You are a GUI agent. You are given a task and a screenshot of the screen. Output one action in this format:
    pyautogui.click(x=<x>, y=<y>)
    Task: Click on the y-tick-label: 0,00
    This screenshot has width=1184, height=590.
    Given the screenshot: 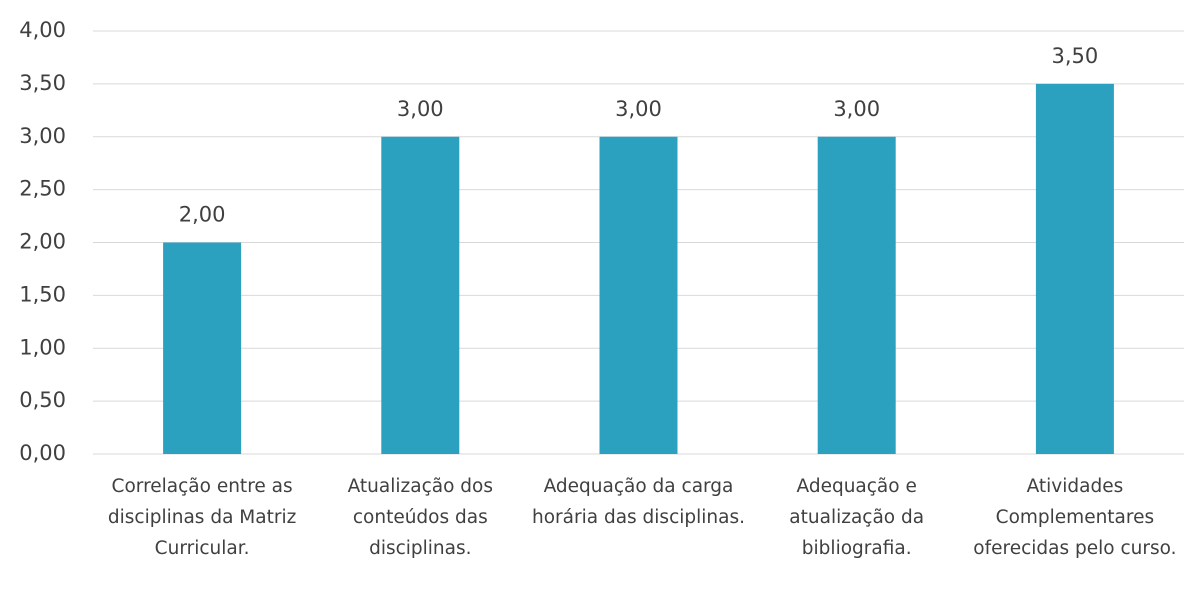 What is the action you would take?
    pyautogui.click(x=42, y=453)
    